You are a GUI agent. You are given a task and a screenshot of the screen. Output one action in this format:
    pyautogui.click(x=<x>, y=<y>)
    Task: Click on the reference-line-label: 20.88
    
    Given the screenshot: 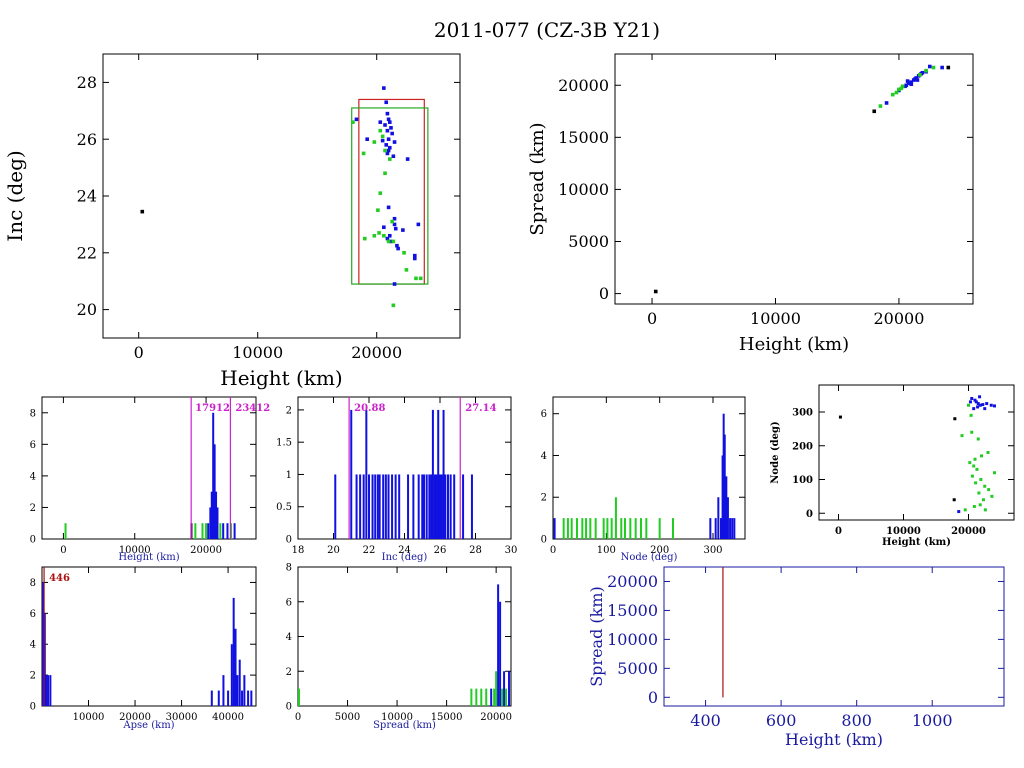 What is the action you would take?
    pyautogui.click(x=369, y=408)
    